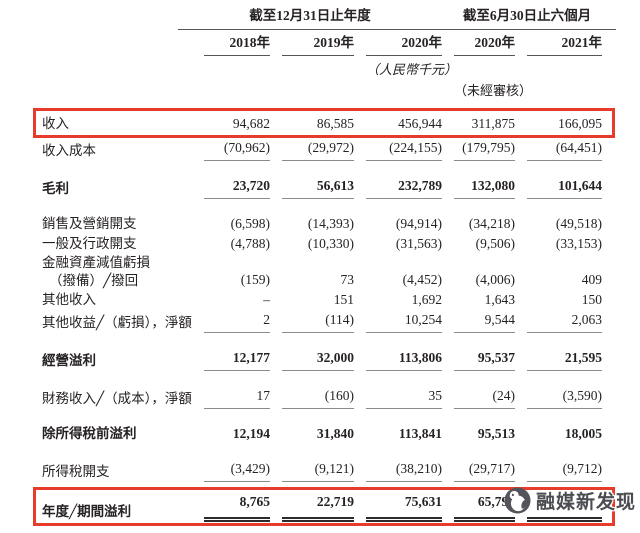 Image resolution: width=640 pixels, height=533 pixels. Describe the element at coordinates (484, 359) in the screenshot. I see `cell-value: 95,537` at that location.